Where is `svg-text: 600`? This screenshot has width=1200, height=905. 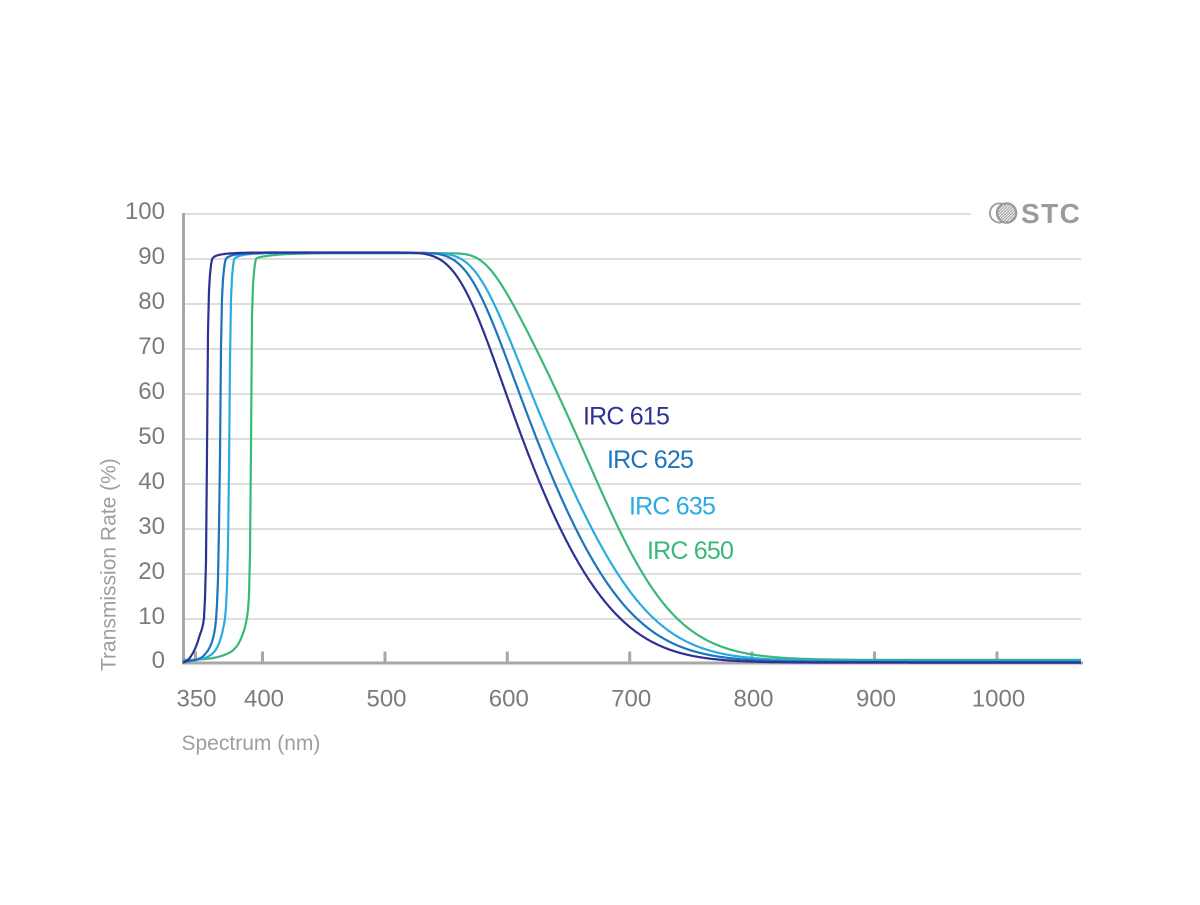
svg-text: 600 is located at coordinates (509, 699).